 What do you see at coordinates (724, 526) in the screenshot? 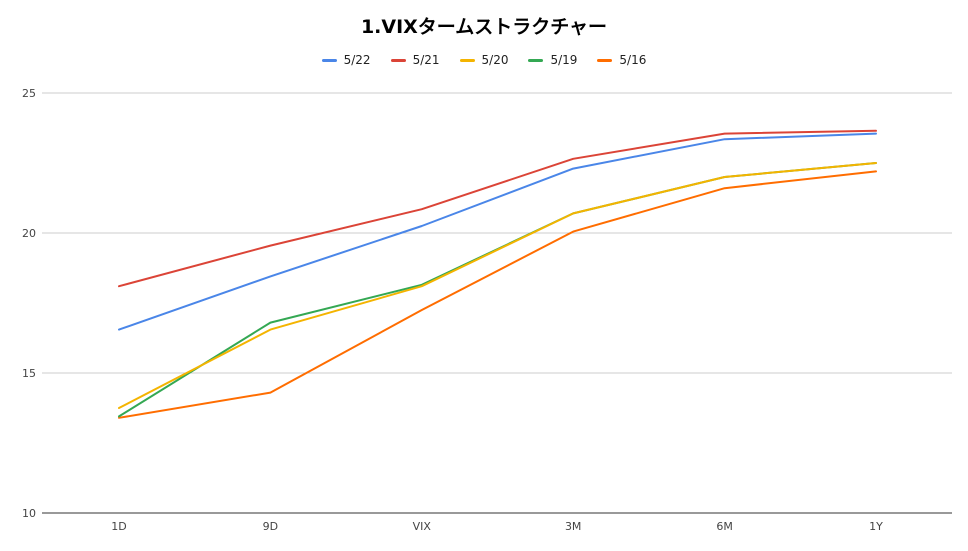
I see `x-tick-label: 6M` at bounding box center [724, 526].